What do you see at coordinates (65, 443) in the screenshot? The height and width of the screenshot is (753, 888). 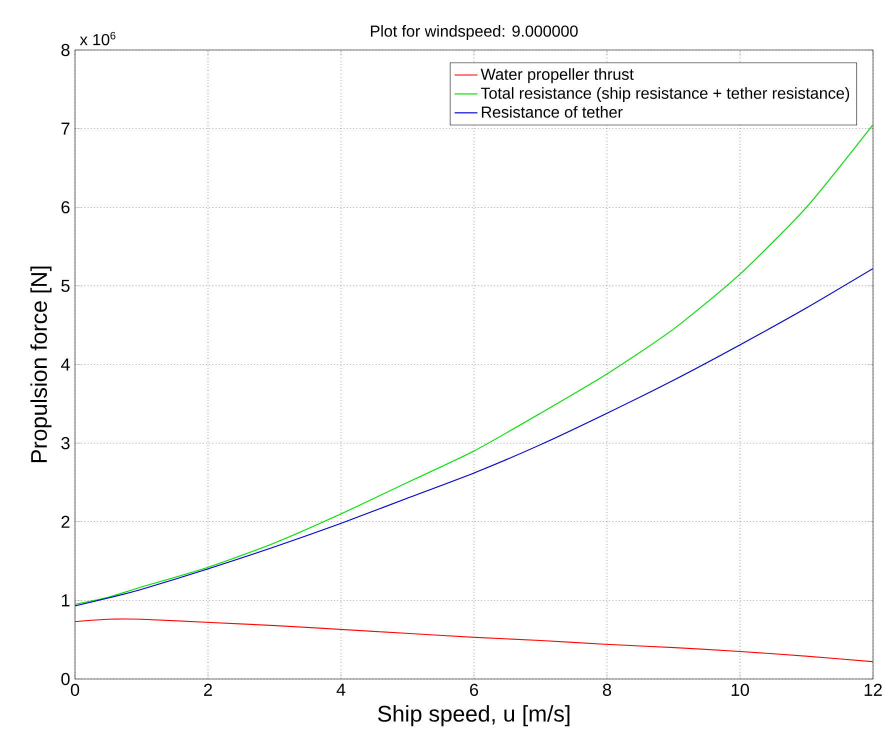 I see `y-tick-label: 3` at bounding box center [65, 443].